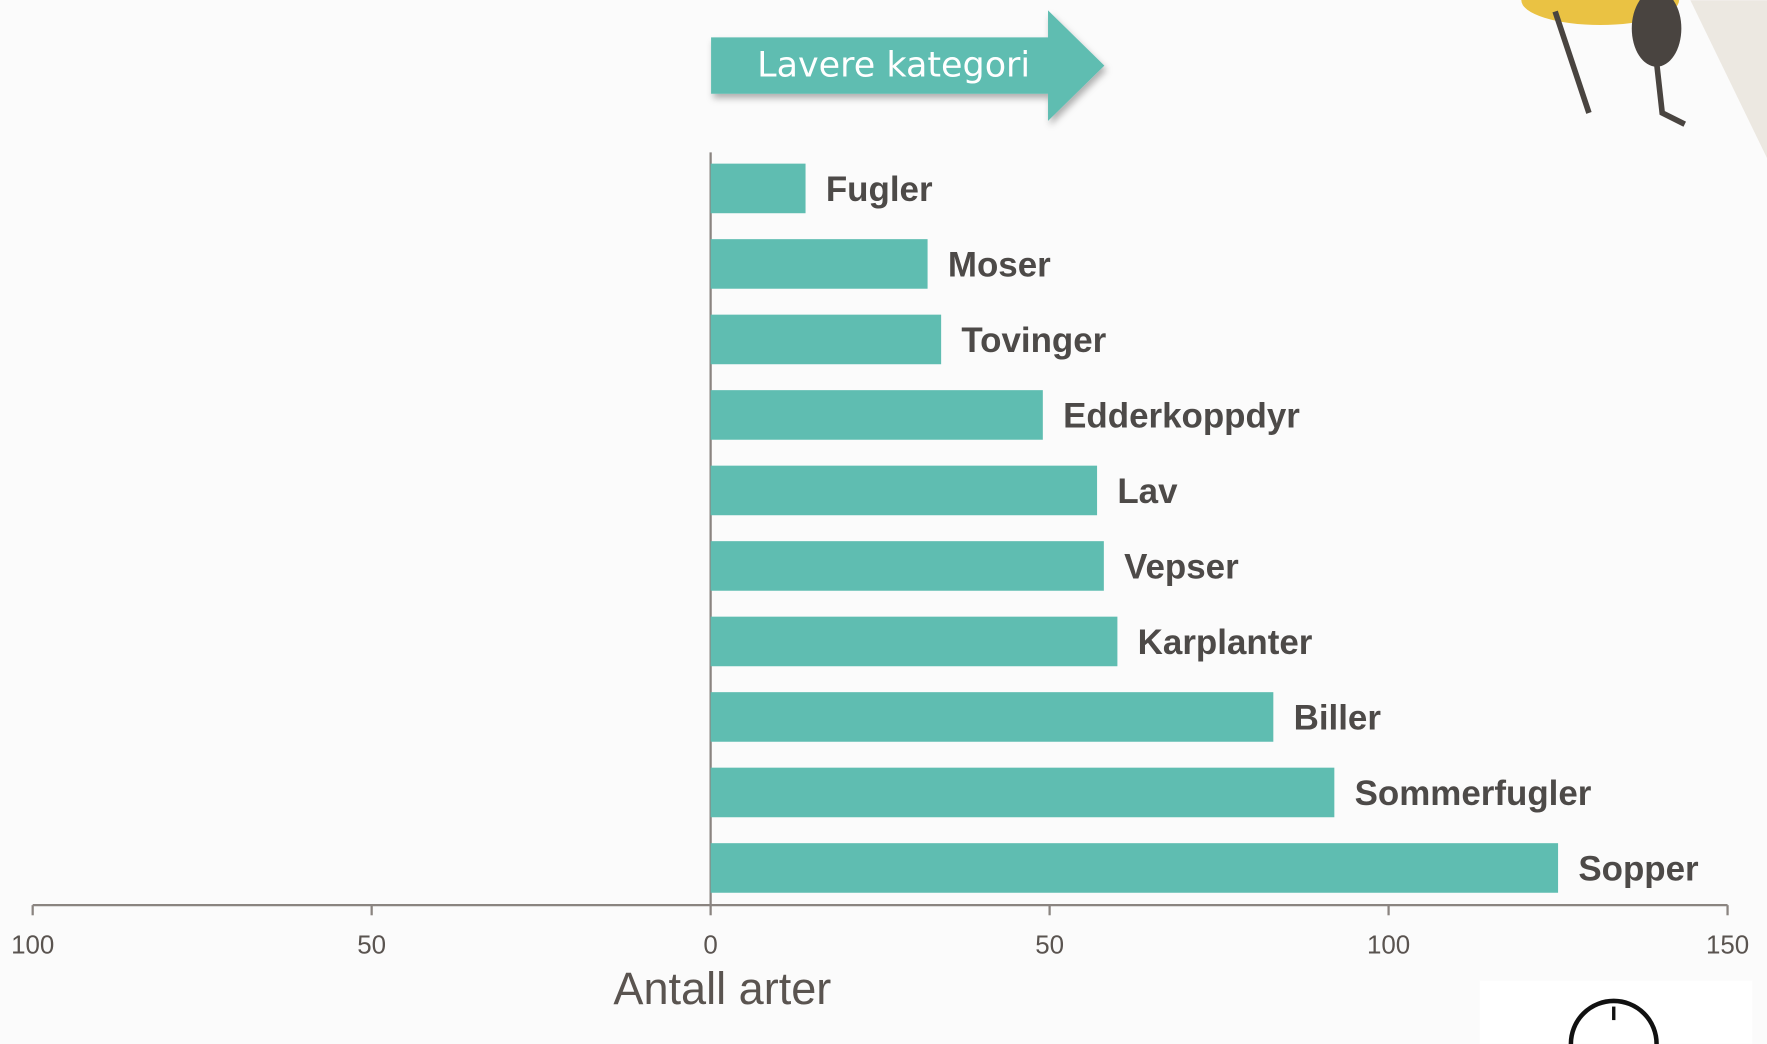 This screenshot has height=1044, width=1767. I want to click on clock-decoration, so click(1616, 1012).